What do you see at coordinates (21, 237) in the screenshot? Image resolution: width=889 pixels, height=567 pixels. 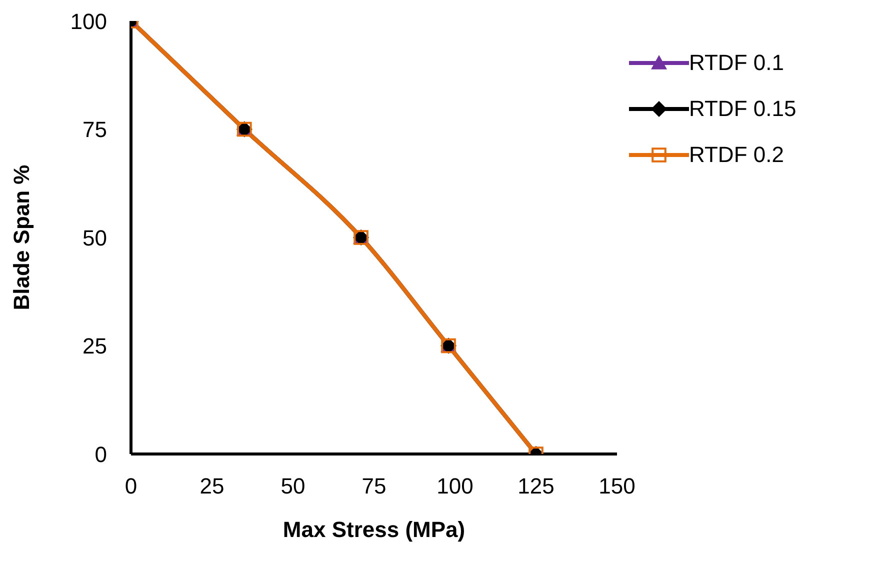 I see `y-axis-title: Blade Span %` at bounding box center [21, 237].